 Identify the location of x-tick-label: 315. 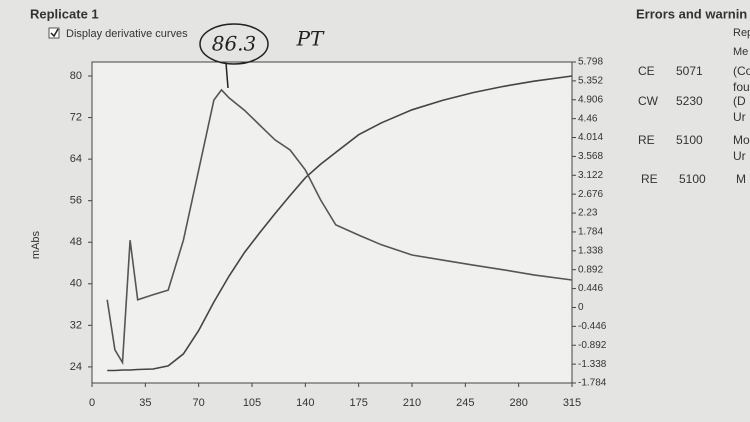
(572, 403).